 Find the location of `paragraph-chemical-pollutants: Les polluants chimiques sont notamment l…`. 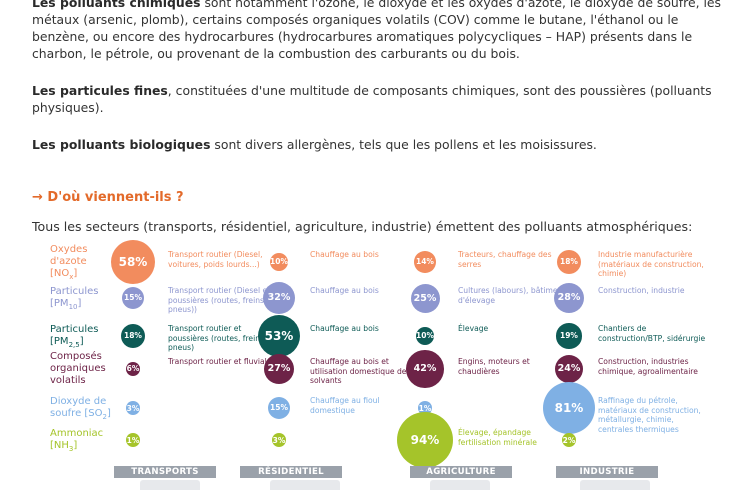

paragraph-chemical-pollutants: Les polluants chimiques sont notamment l… is located at coordinates (377, 31).